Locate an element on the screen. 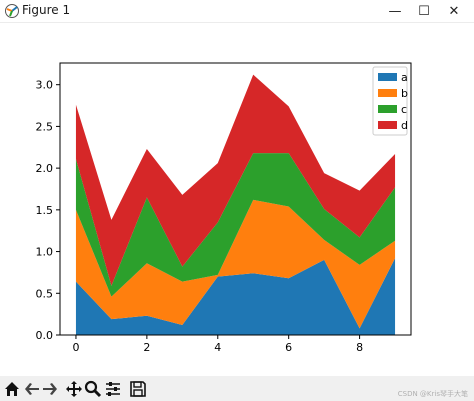 This screenshot has width=474, height=401. legend-label-b: b is located at coordinates (404, 93).